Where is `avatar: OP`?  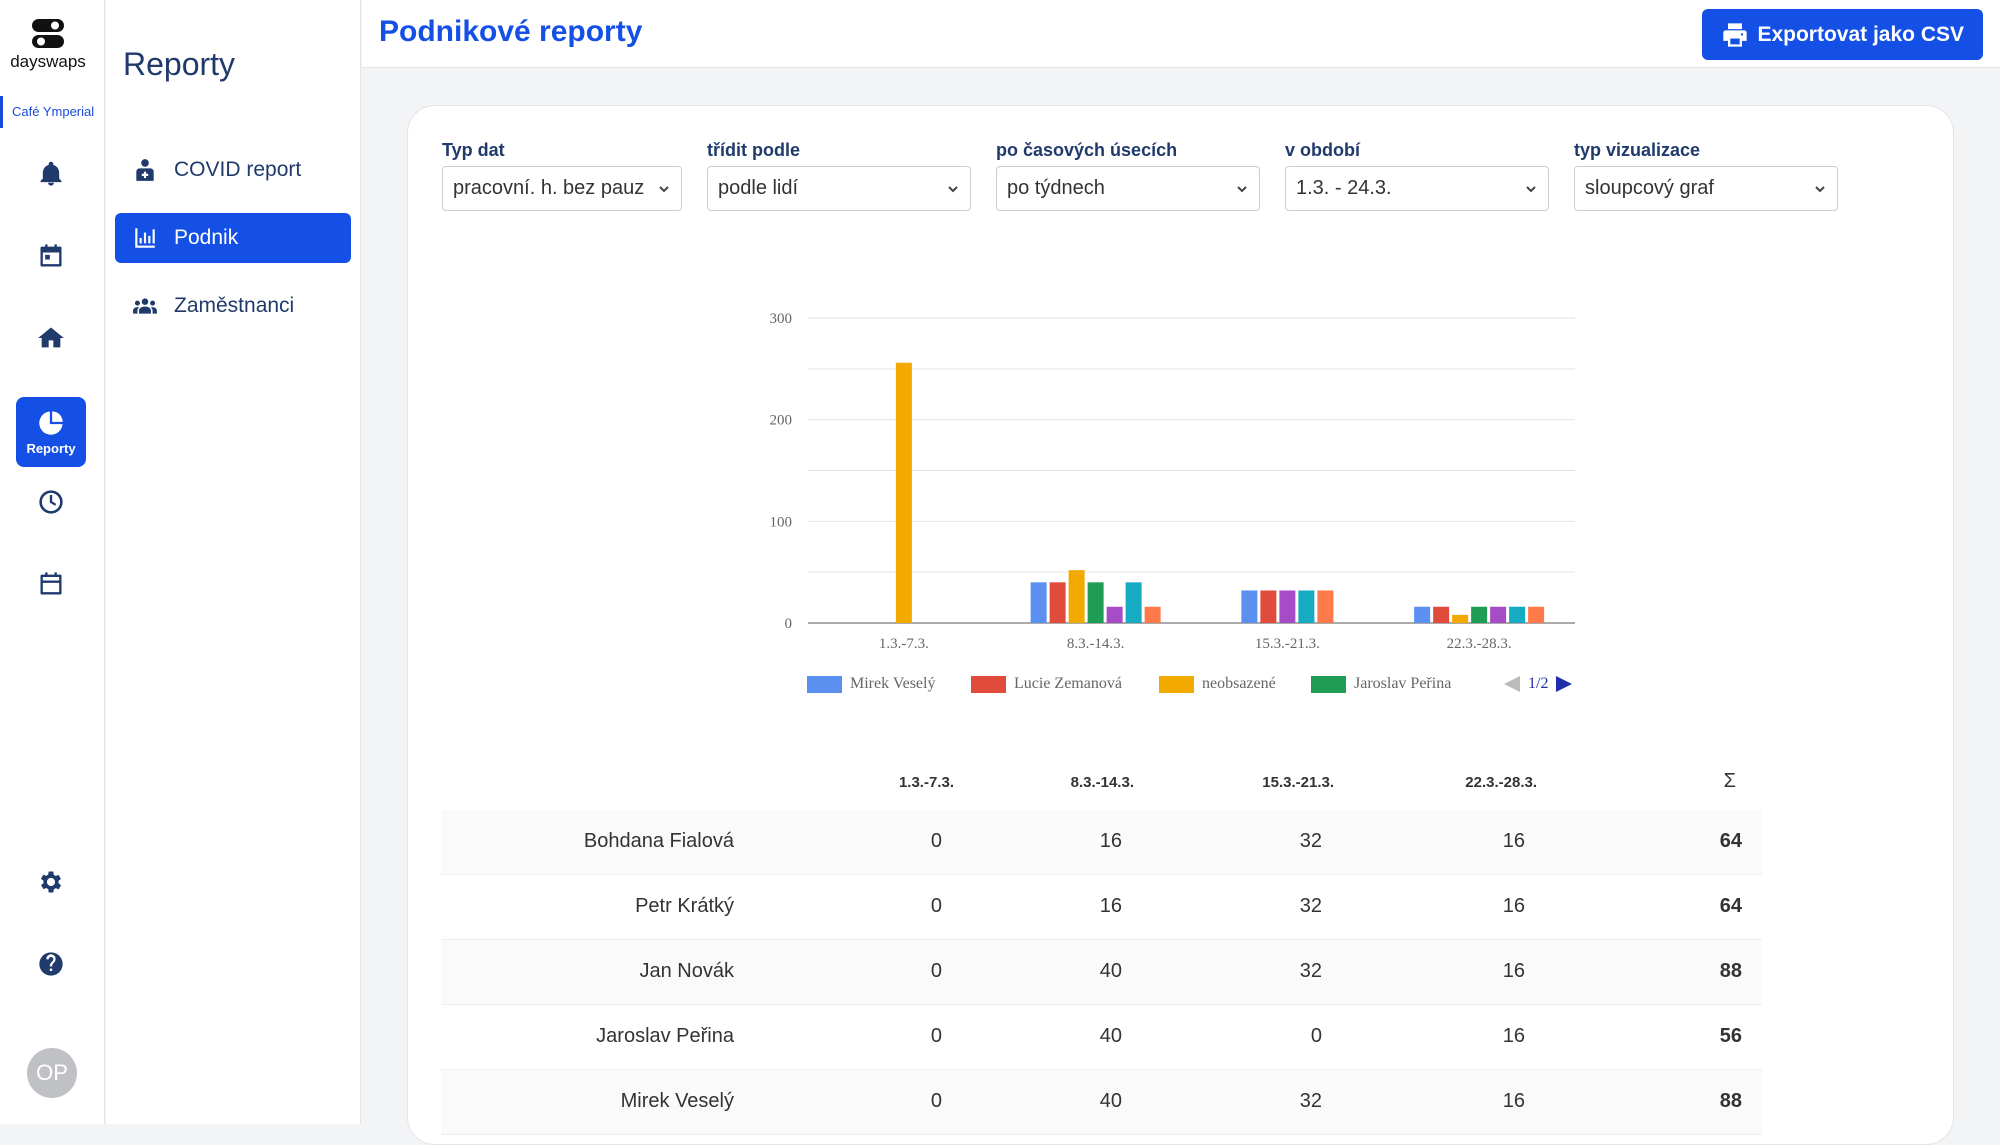
avatar: OP is located at coordinates (52, 1073).